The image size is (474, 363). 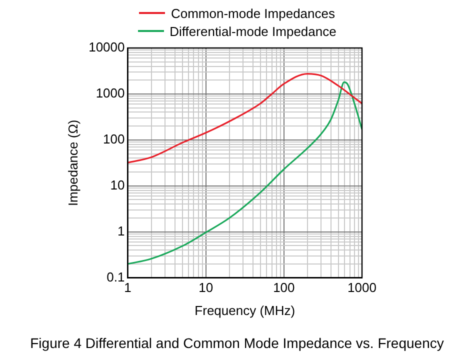 What do you see at coordinates (110, 93) in the screenshot?
I see `y-tick-label: 1000` at bounding box center [110, 93].